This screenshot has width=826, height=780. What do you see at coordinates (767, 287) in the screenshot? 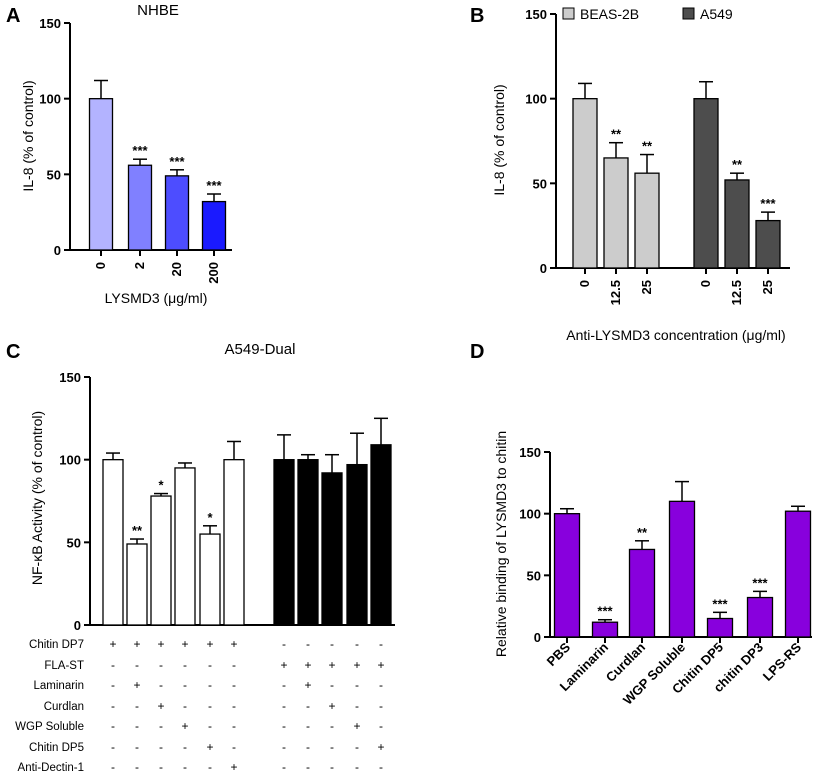
I see `chart-b-xtick-label-5: 25` at bounding box center [767, 287].